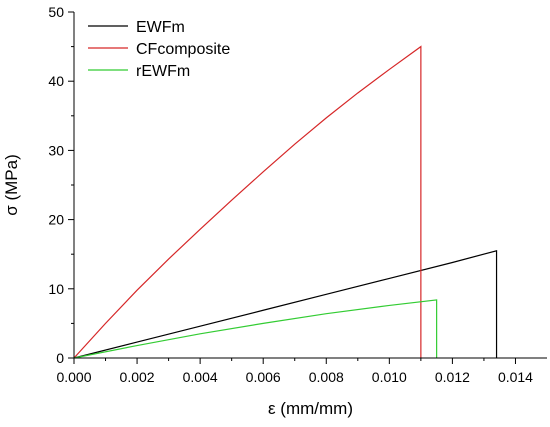  I want to click on x-axis-label: ε (mm/mm), so click(310, 408).